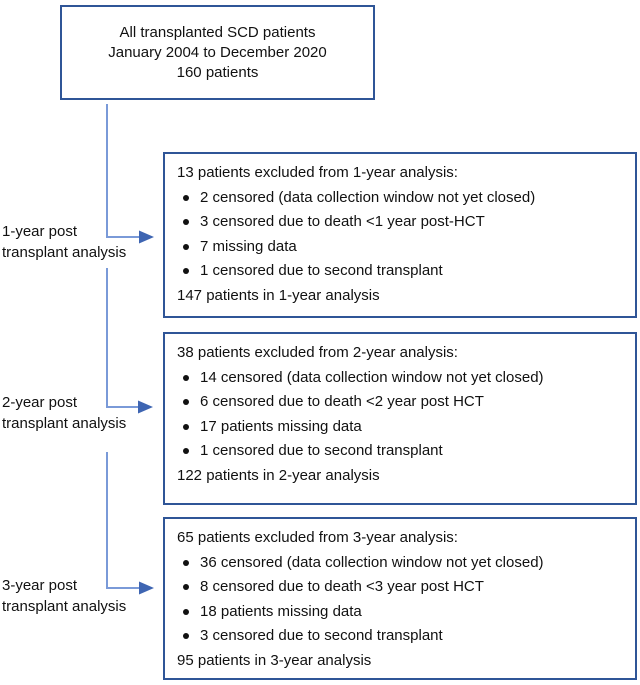 The height and width of the screenshot is (685, 640). What do you see at coordinates (40, 231) in the screenshot?
I see `stage-label-line: 1-year post` at bounding box center [40, 231].